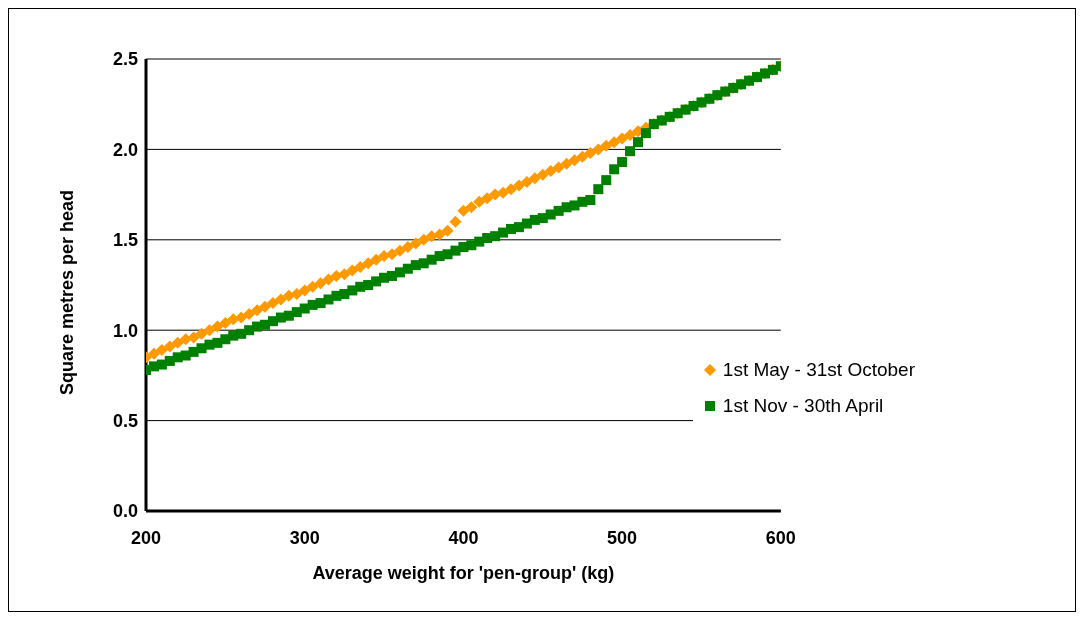  Describe the element at coordinates (818, 370) in the screenshot. I see `legend-label: 1st May - 31st October` at that location.